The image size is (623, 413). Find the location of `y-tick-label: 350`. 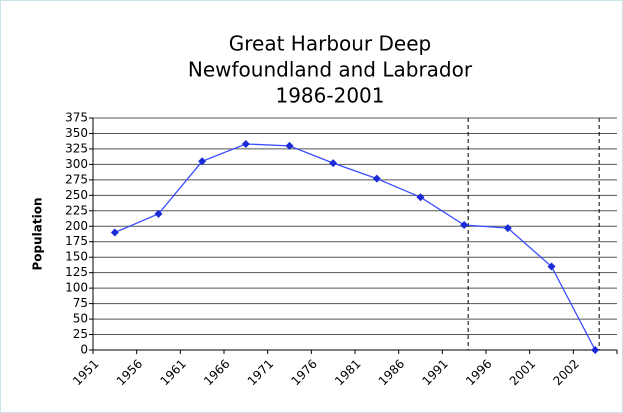

y-tick-label: 350 is located at coordinates (76, 133).